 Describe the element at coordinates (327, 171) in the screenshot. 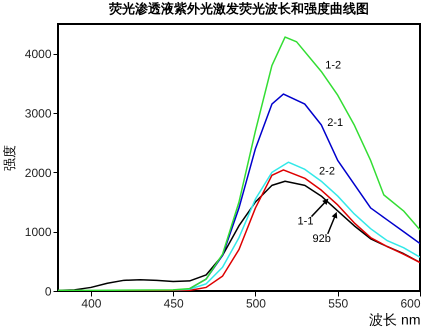

I see `annotation: 2-2` at that location.